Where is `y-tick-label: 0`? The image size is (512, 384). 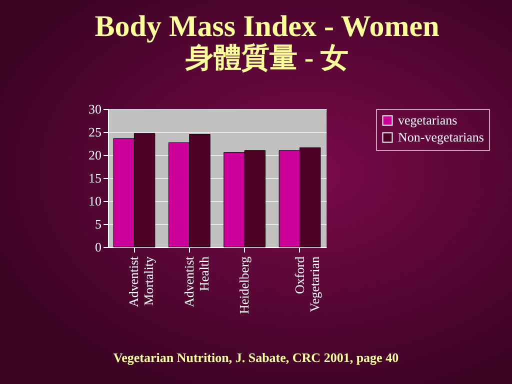
y-tick-label: 0 is located at coordinates (98, 247).